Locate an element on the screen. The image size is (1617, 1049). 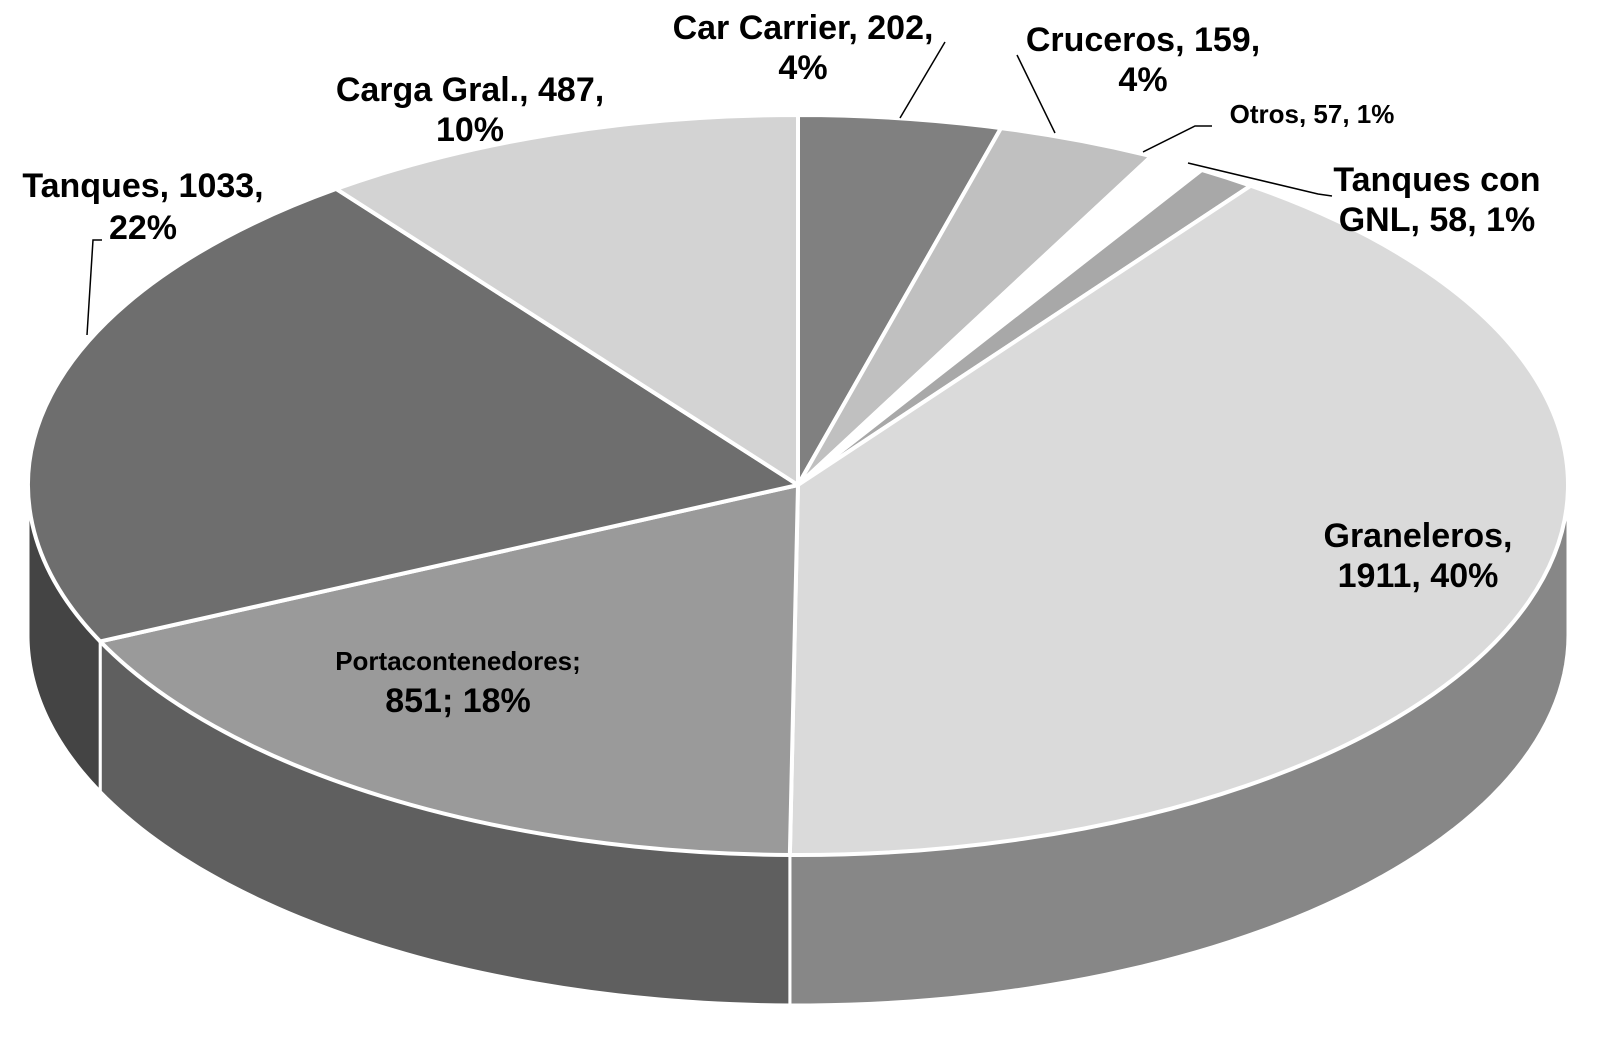
slice is located at coordinates (567, 300).